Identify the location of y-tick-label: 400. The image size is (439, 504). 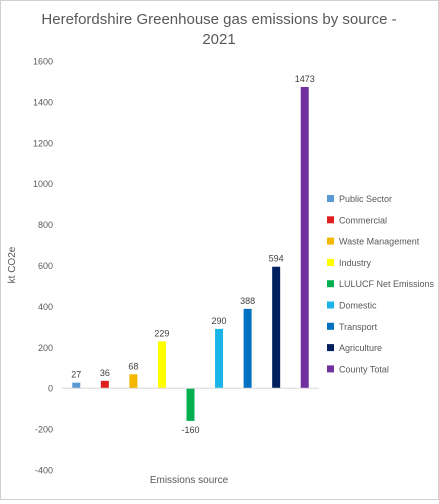
(45, 307).